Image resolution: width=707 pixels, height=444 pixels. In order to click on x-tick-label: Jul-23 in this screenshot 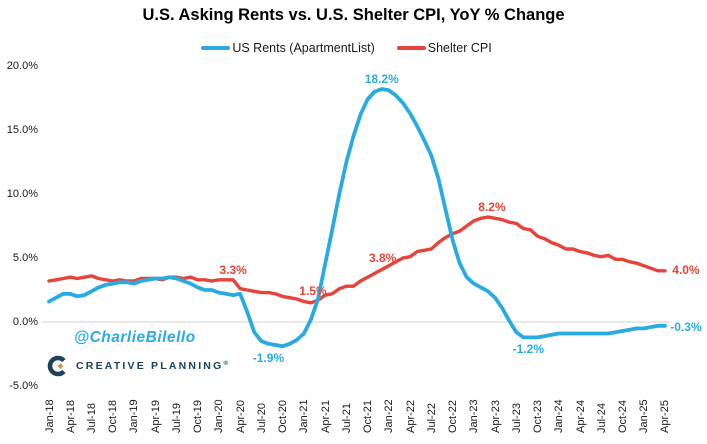, I will do `click(516, 418)`.